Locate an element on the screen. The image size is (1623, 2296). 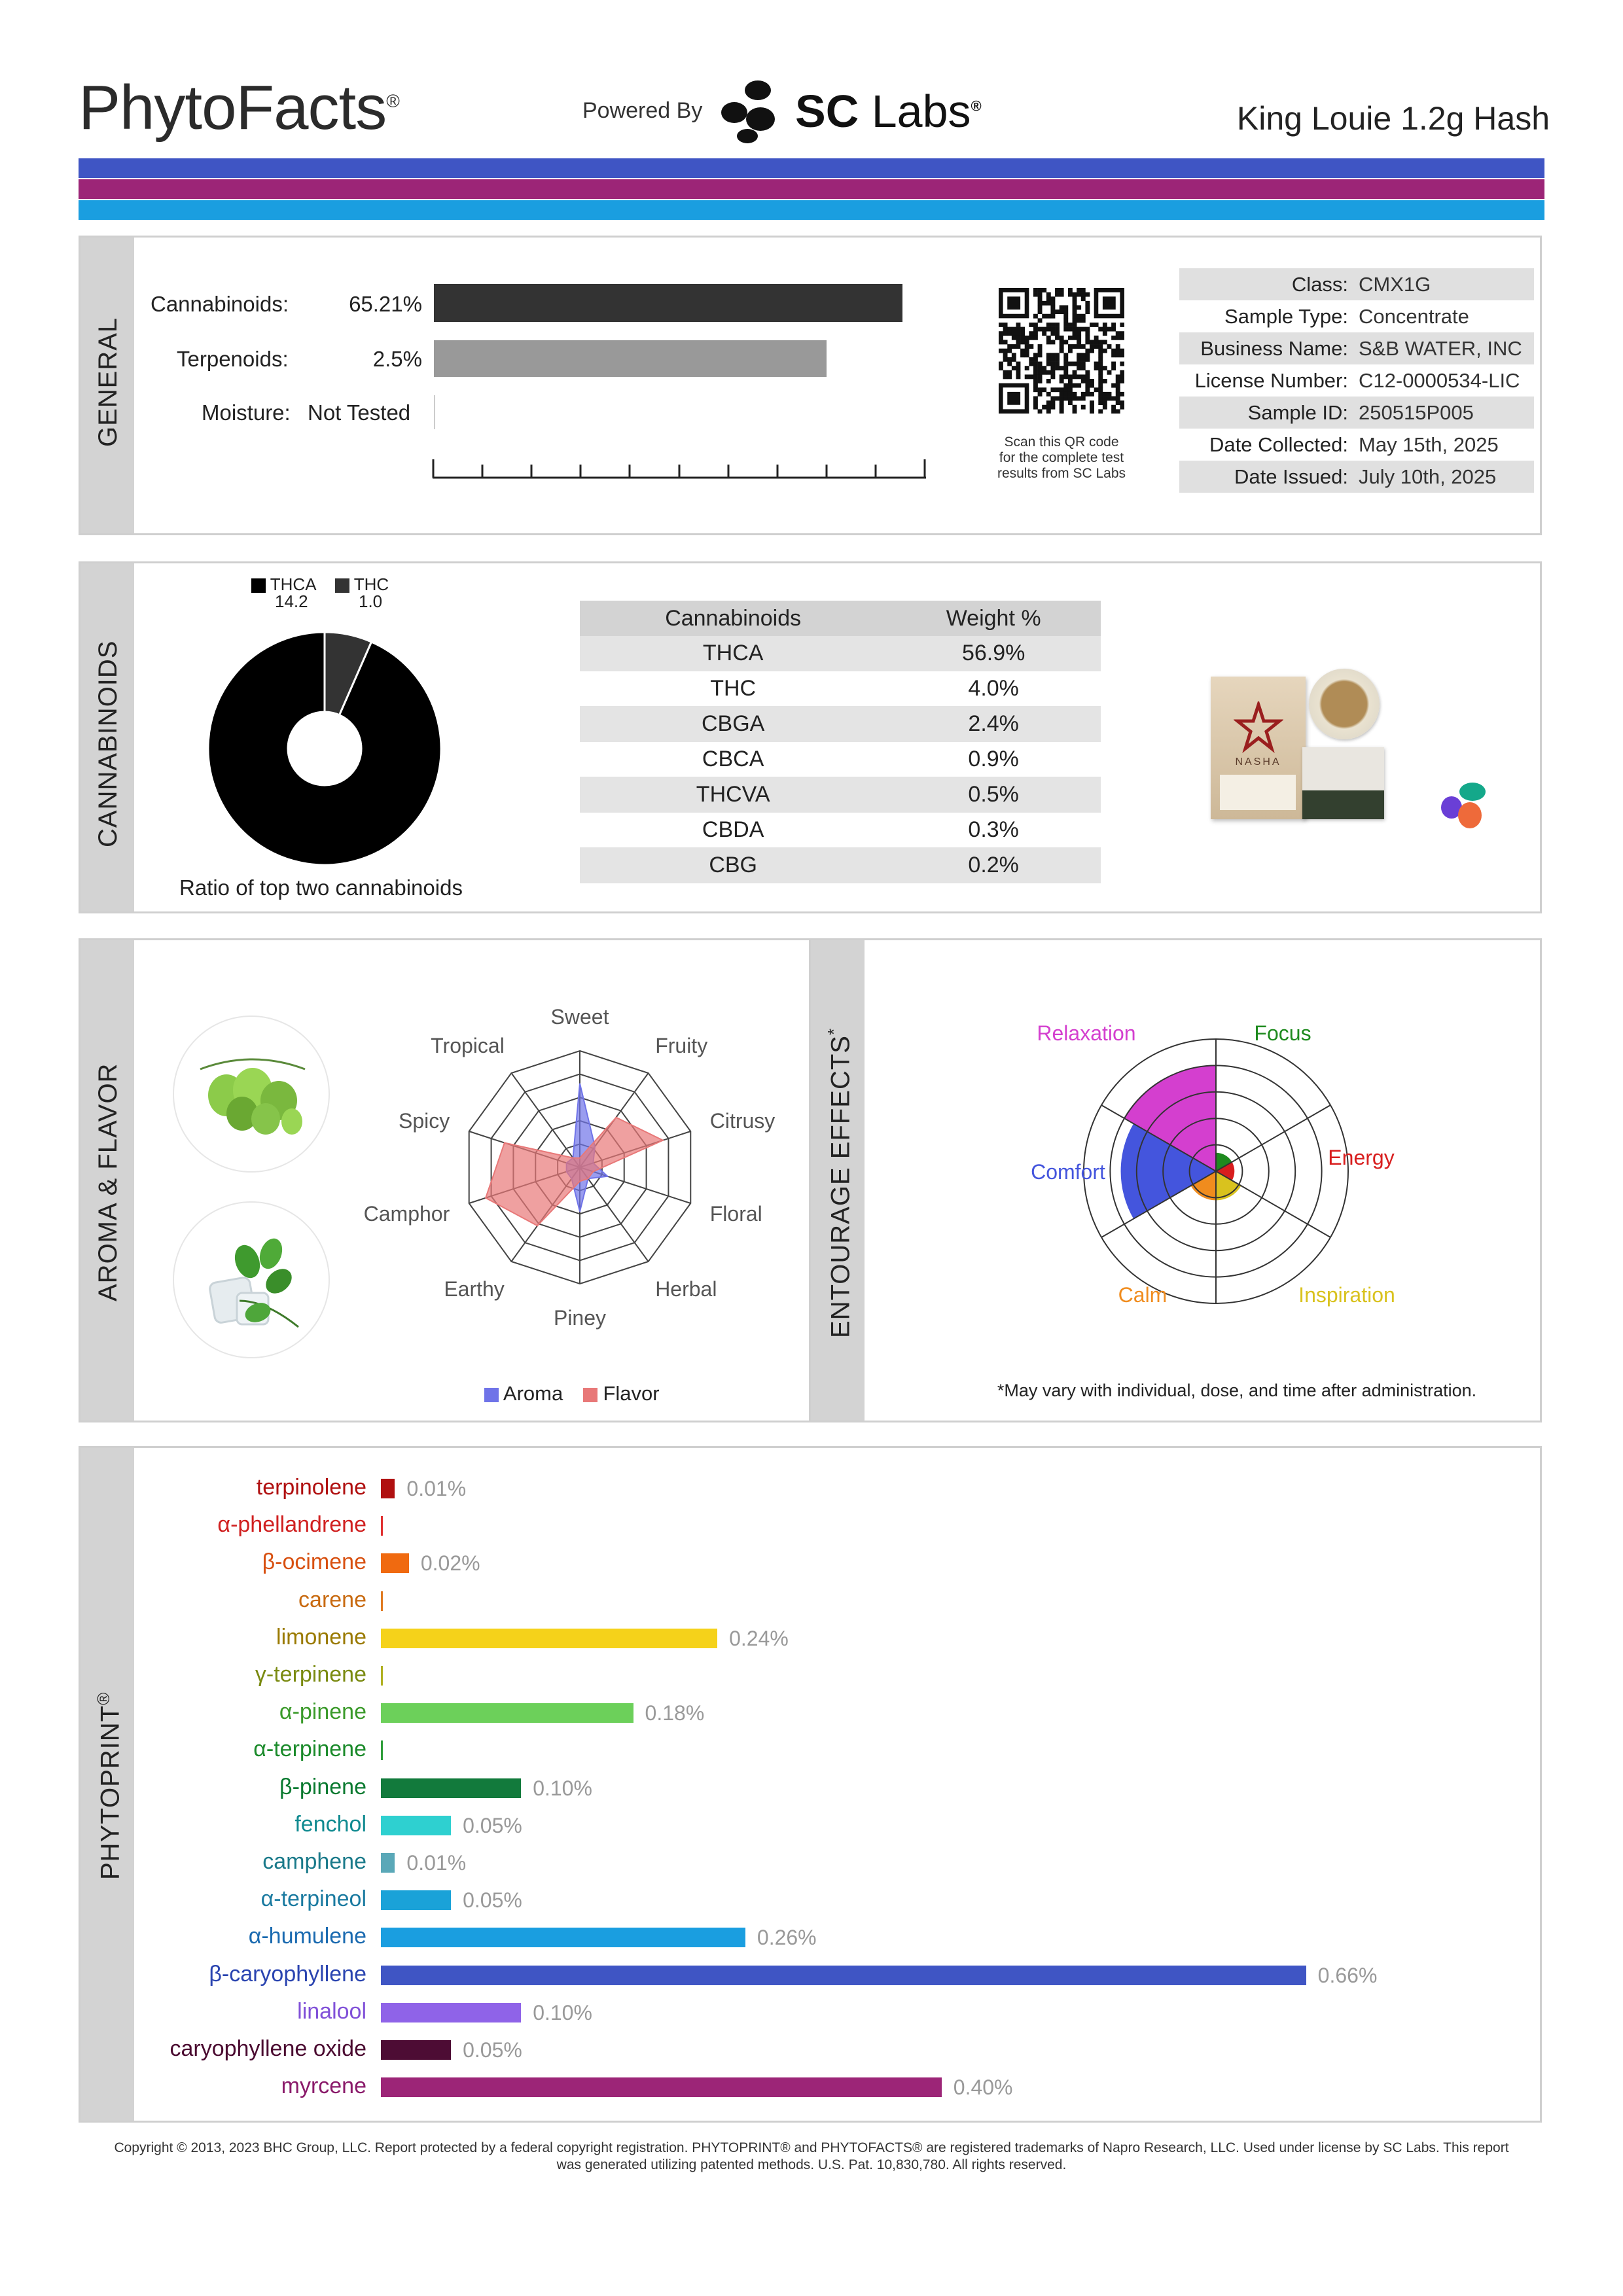
terpene-label: α-terpinene is located at coordinates (309, 1749).